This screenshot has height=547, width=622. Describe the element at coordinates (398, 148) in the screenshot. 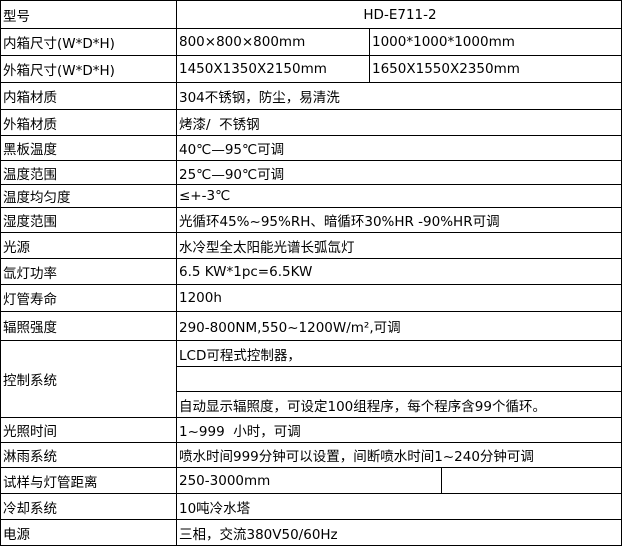

I see `row-value: 40℃—95℃可调` at that location.